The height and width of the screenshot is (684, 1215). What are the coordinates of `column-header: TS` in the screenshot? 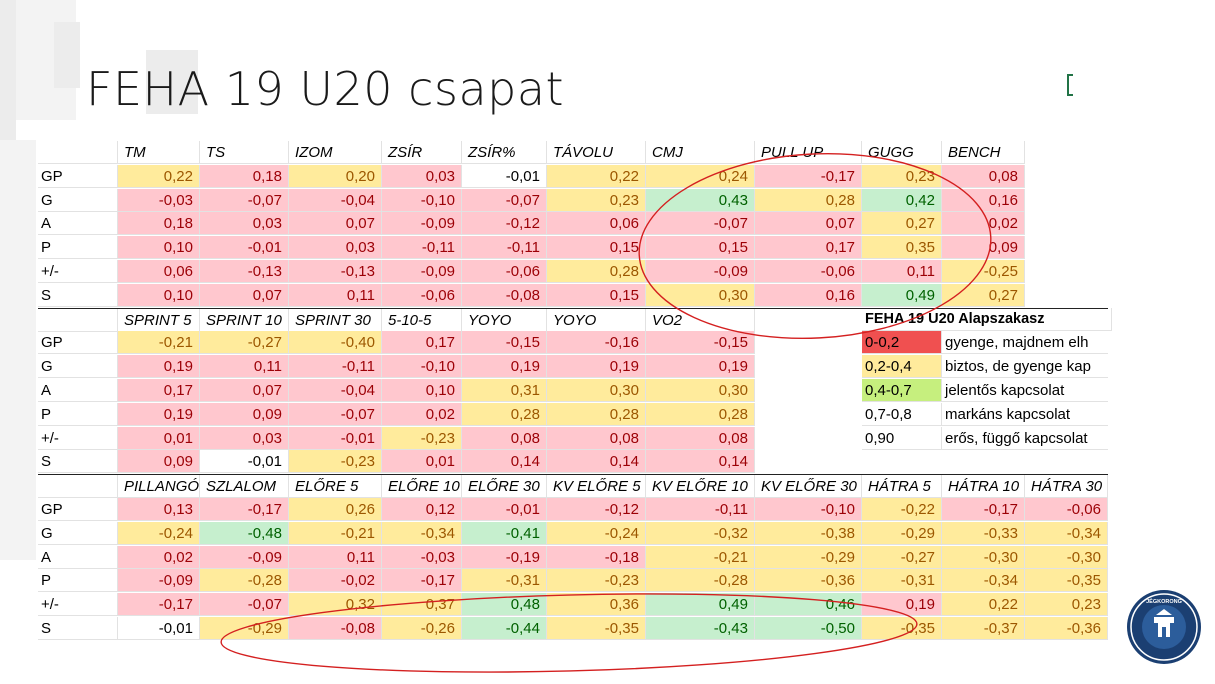 It's located at (244, 152).